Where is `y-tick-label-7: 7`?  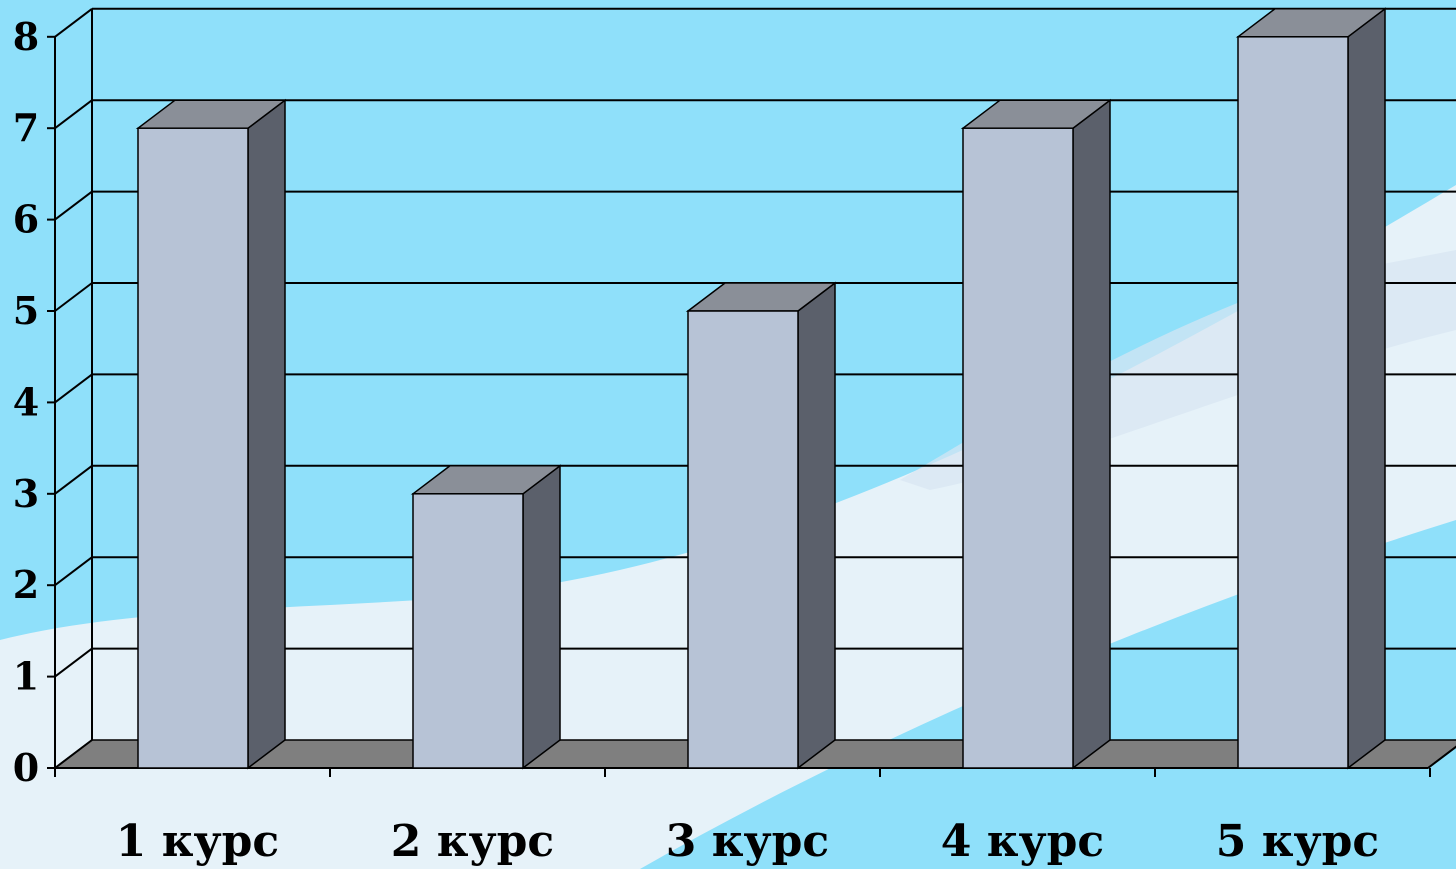 y-tick-label-7: 7 is located at coordinates (26, 127).